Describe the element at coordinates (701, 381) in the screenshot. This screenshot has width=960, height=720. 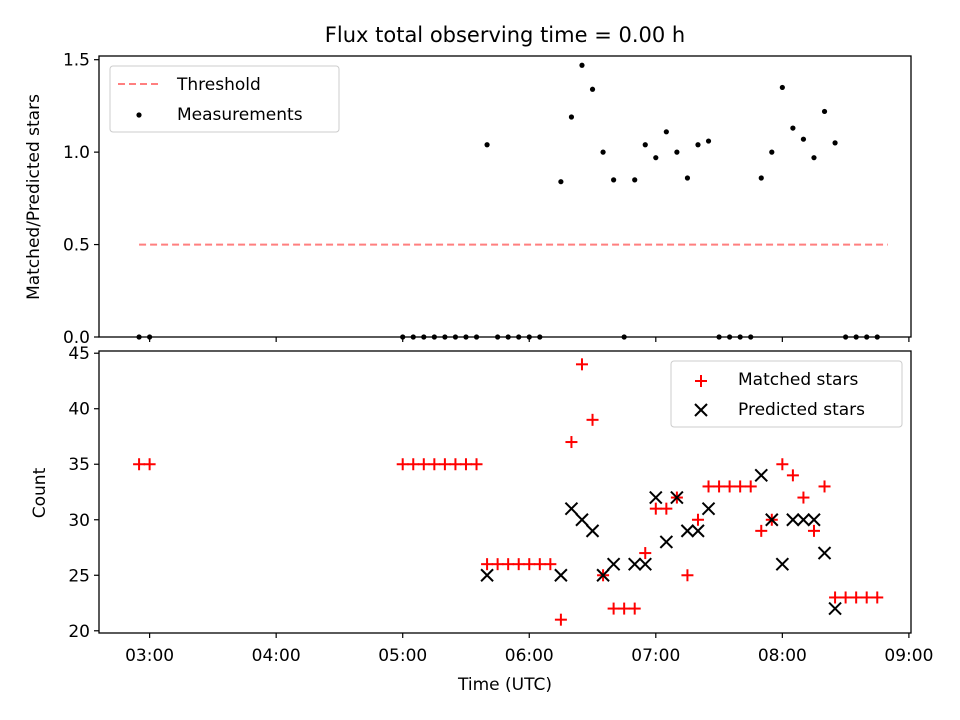
I see `legend-matched-swatch` at that location.